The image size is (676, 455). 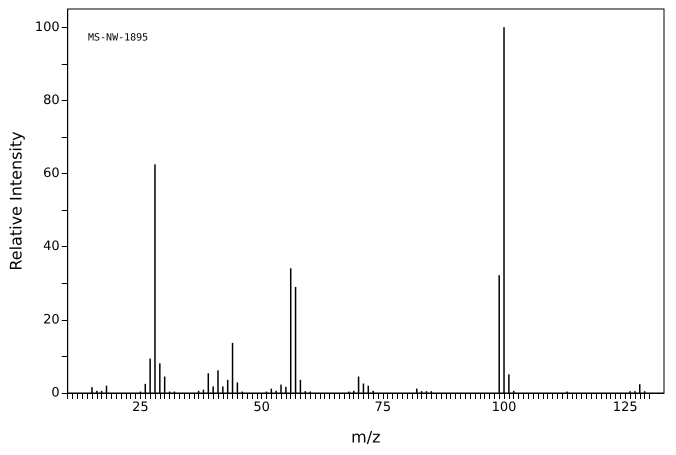 What do you see at coordinates (16, 201) in the screenshot?
I see `y-axis-title: Relative Intensity` at bounding box center [16, 201].